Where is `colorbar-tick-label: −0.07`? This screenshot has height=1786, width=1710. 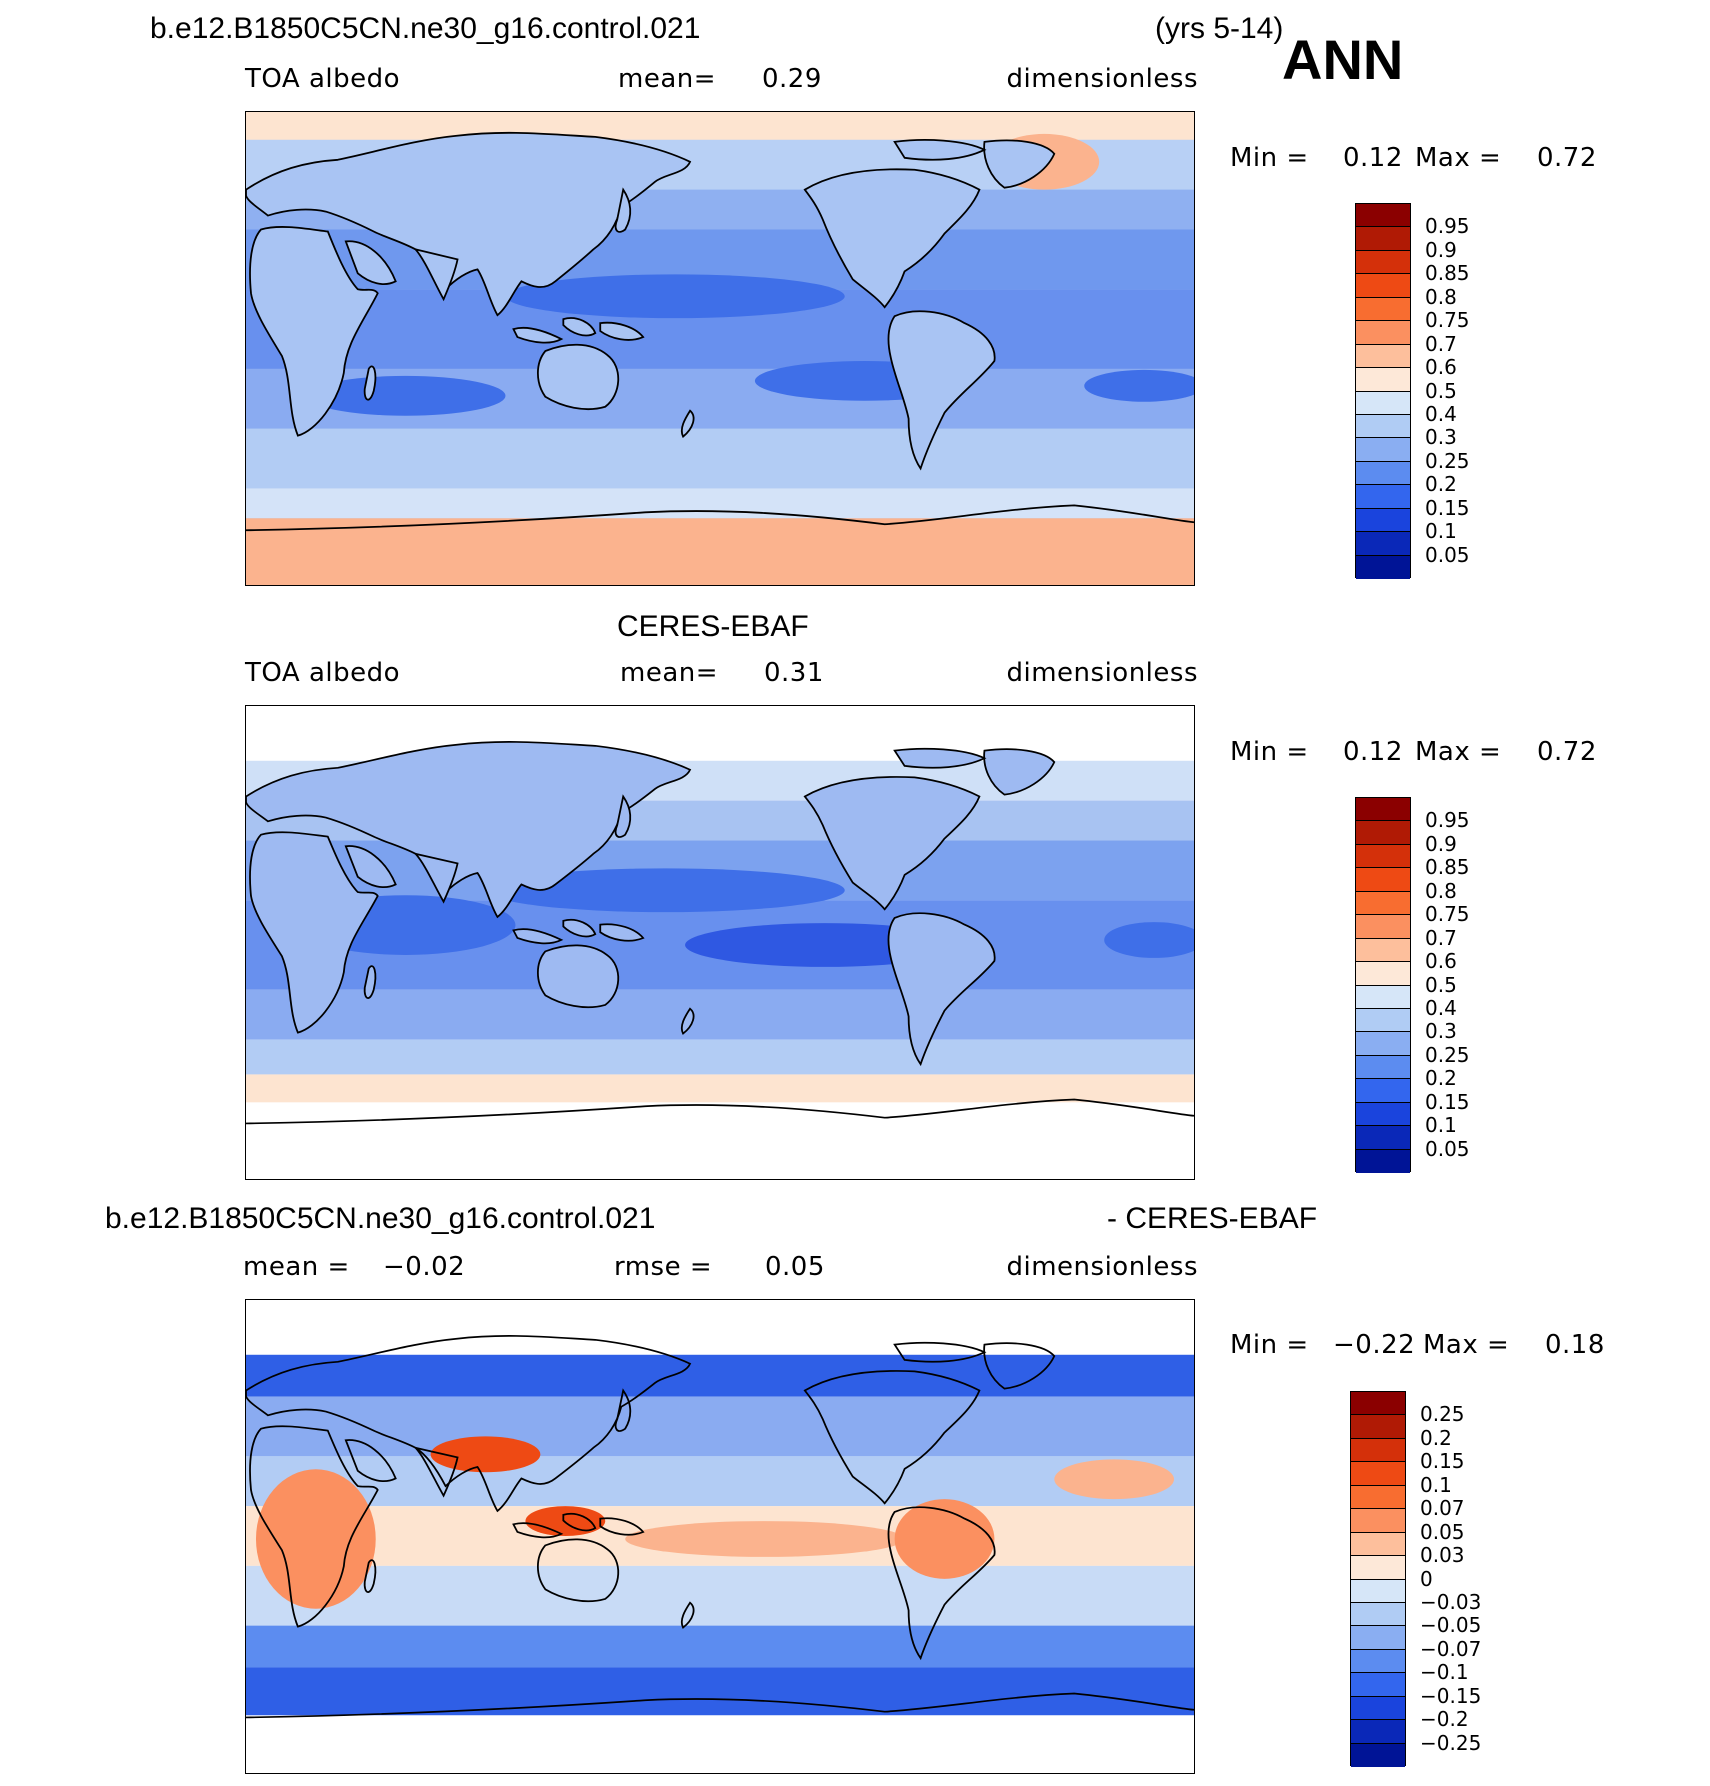
colorbar-tick-label: −0.07 is located at coordinates (1451, 1648).